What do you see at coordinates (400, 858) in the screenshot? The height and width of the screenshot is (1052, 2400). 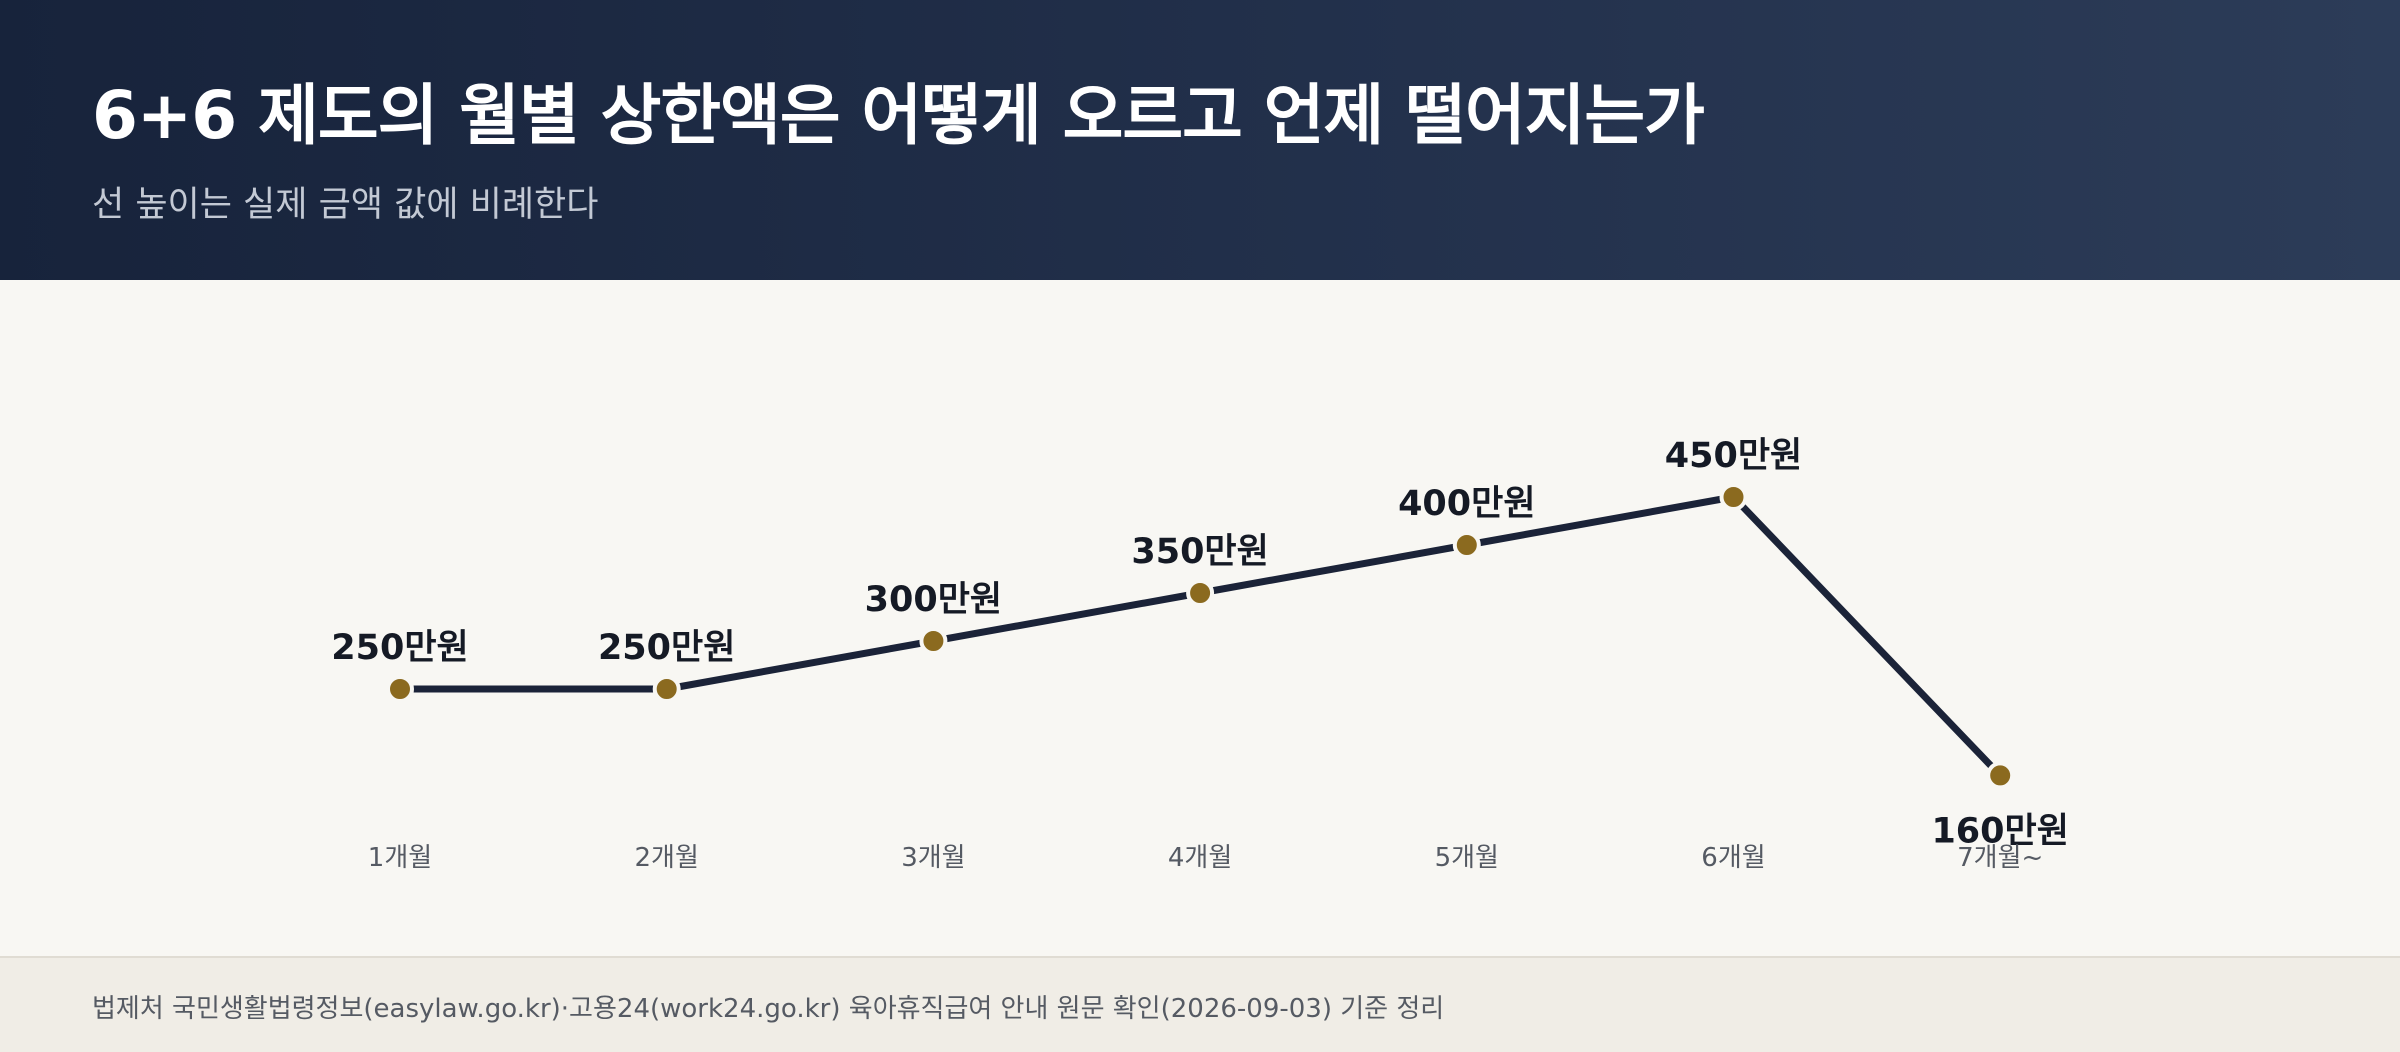 I see `x-tick-label: 1개월` at bounding box center [400, 858].